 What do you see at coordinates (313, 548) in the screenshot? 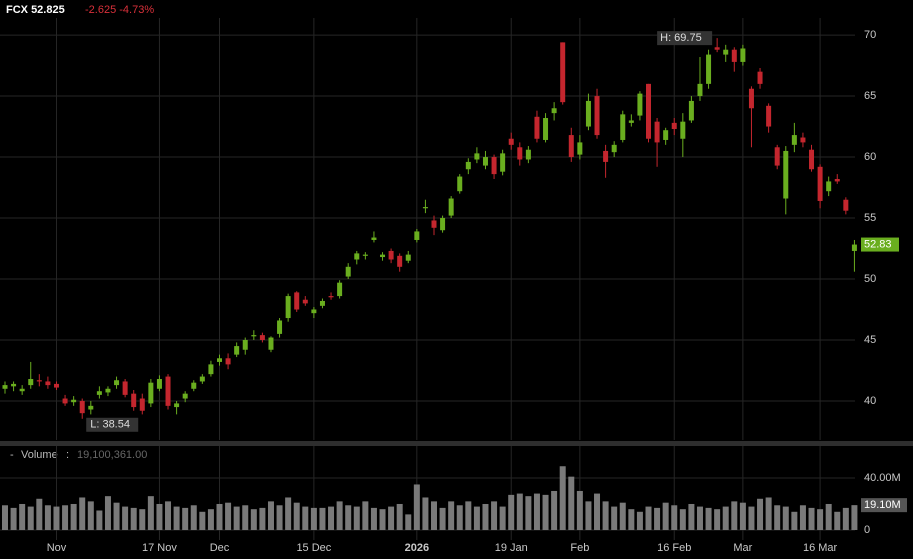
I see `x-tick-label: 15 Dec` at bounding box center [313, 548].